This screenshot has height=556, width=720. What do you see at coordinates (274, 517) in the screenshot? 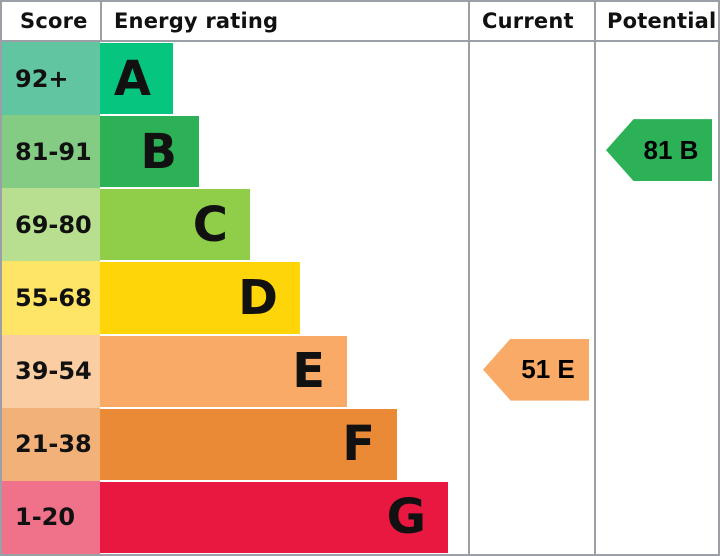
I see `rating-bar-g: G` at bounding box center [274, 517].